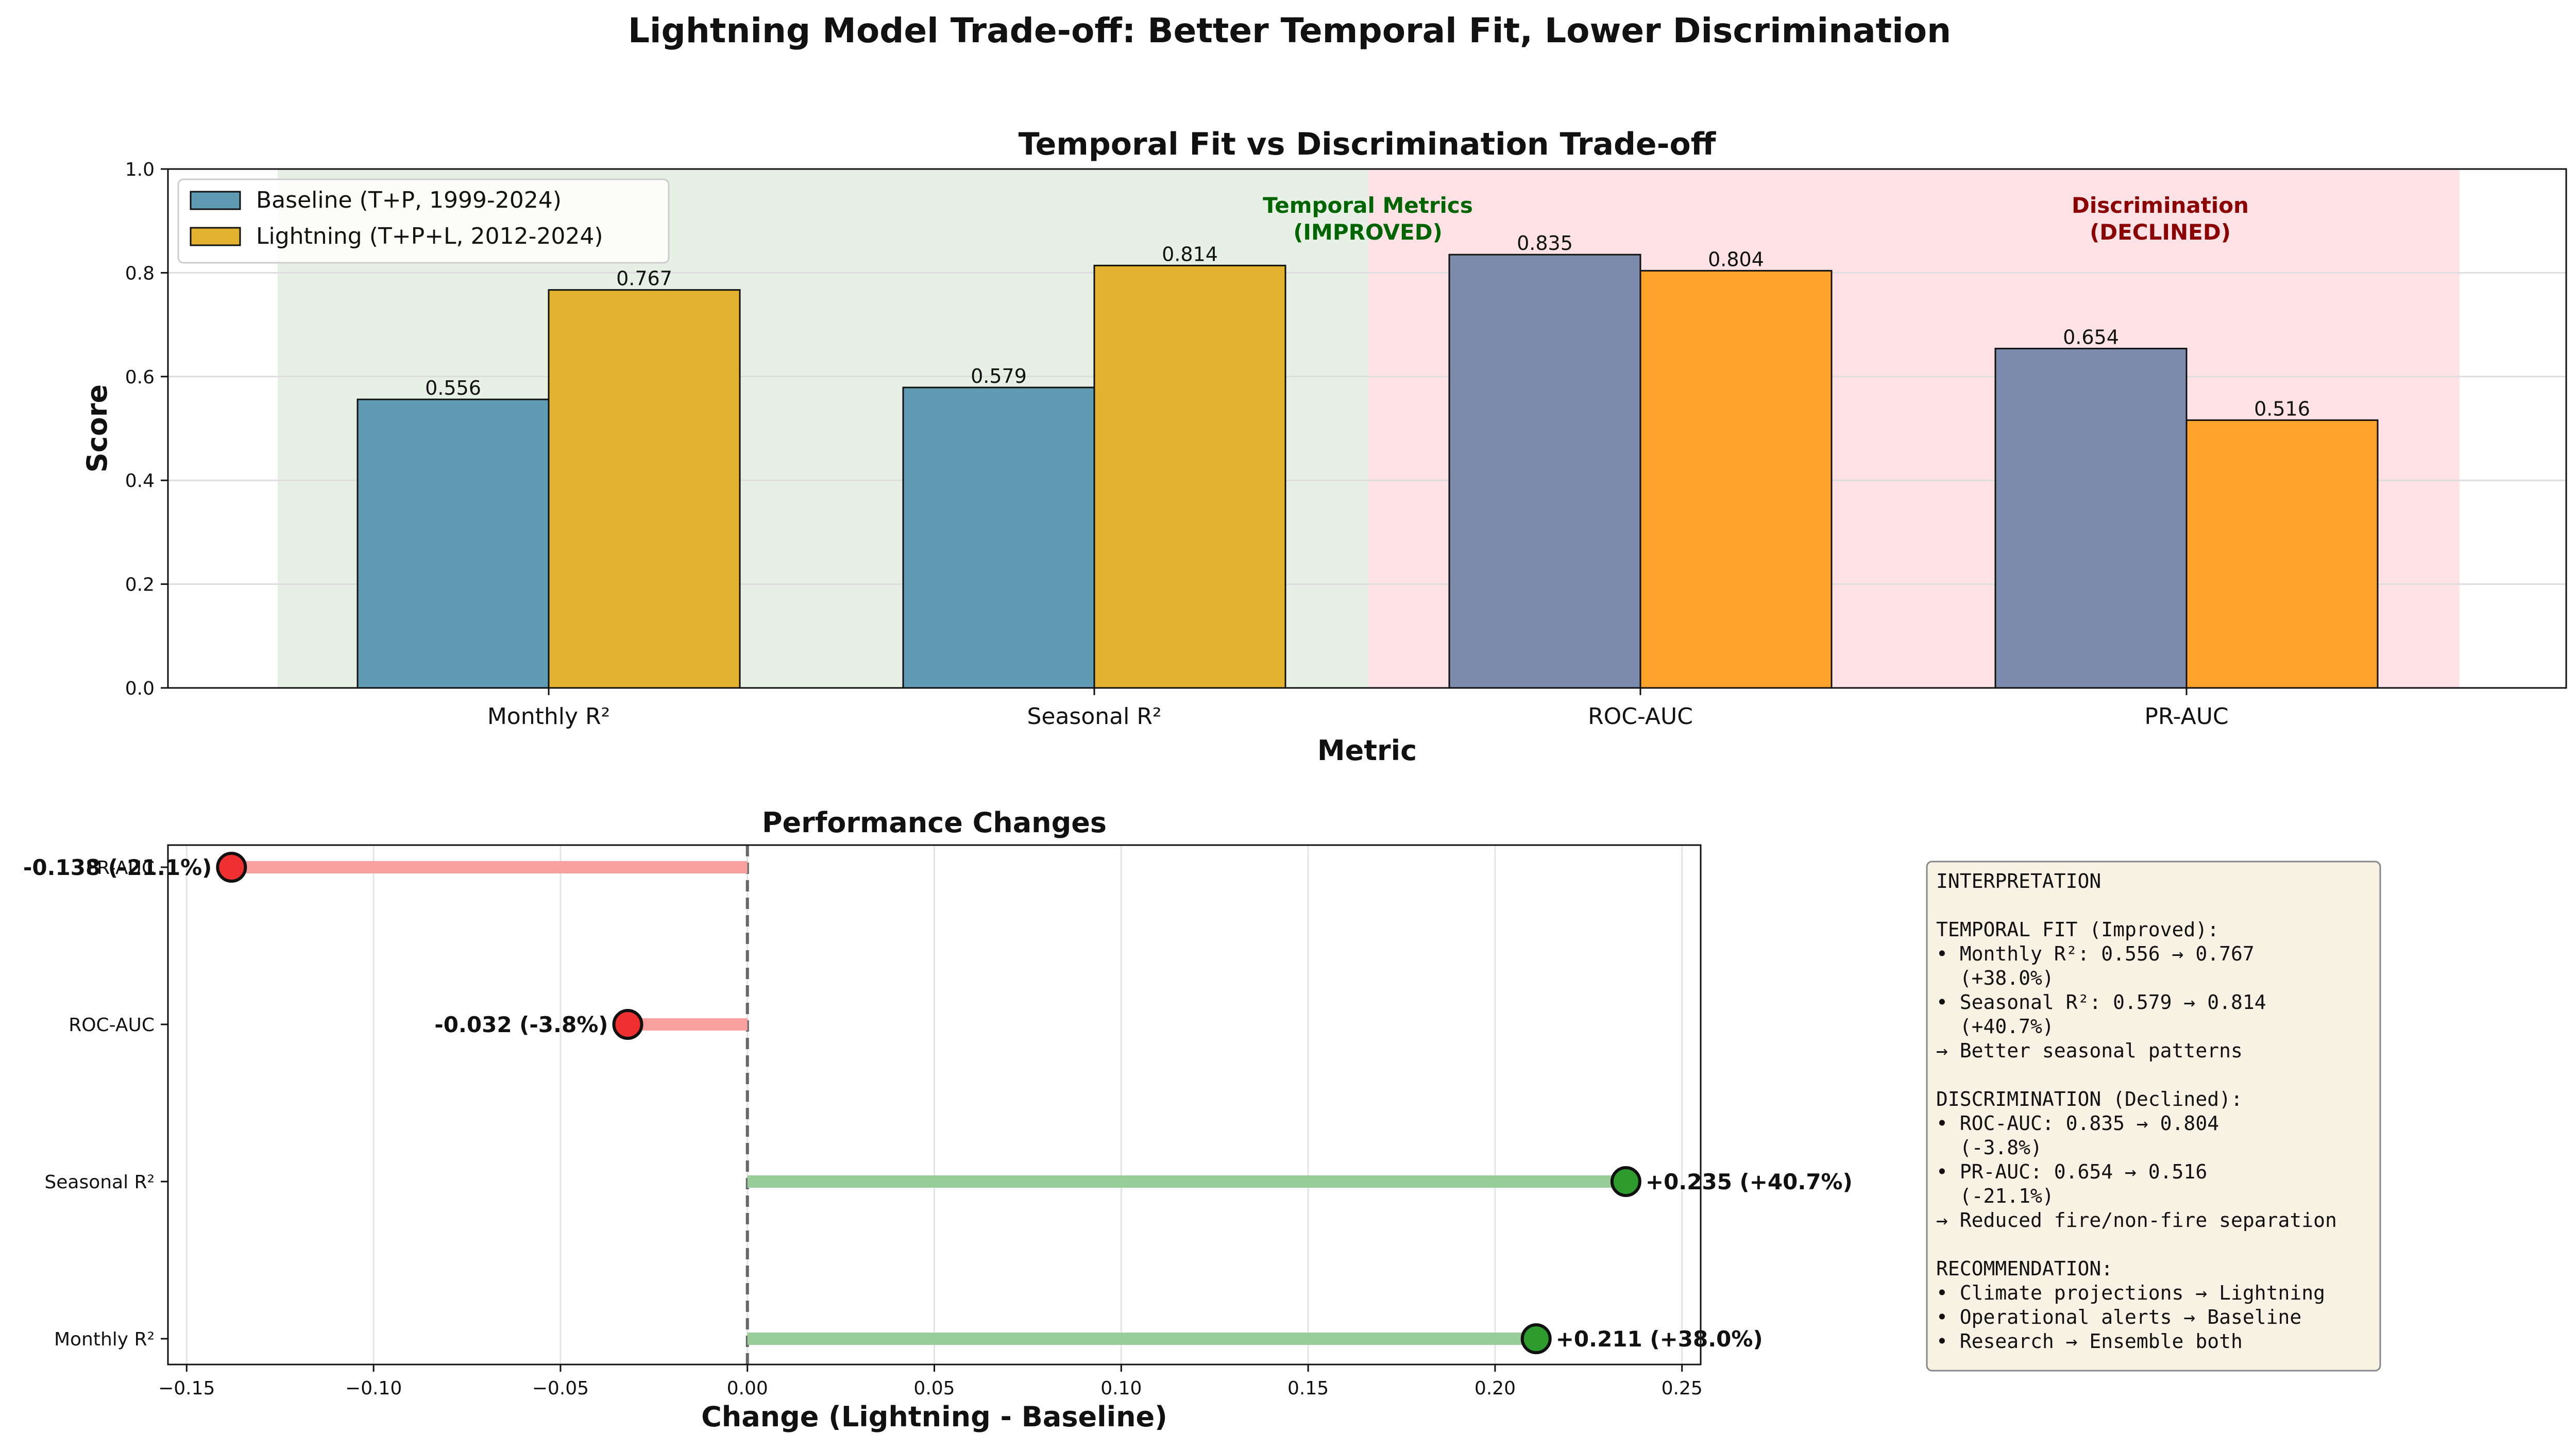 The width and height of the screenshot is (2576, 1449). I want to click on change-label: +0.235 (+40.7%), so click(1749, 1181).